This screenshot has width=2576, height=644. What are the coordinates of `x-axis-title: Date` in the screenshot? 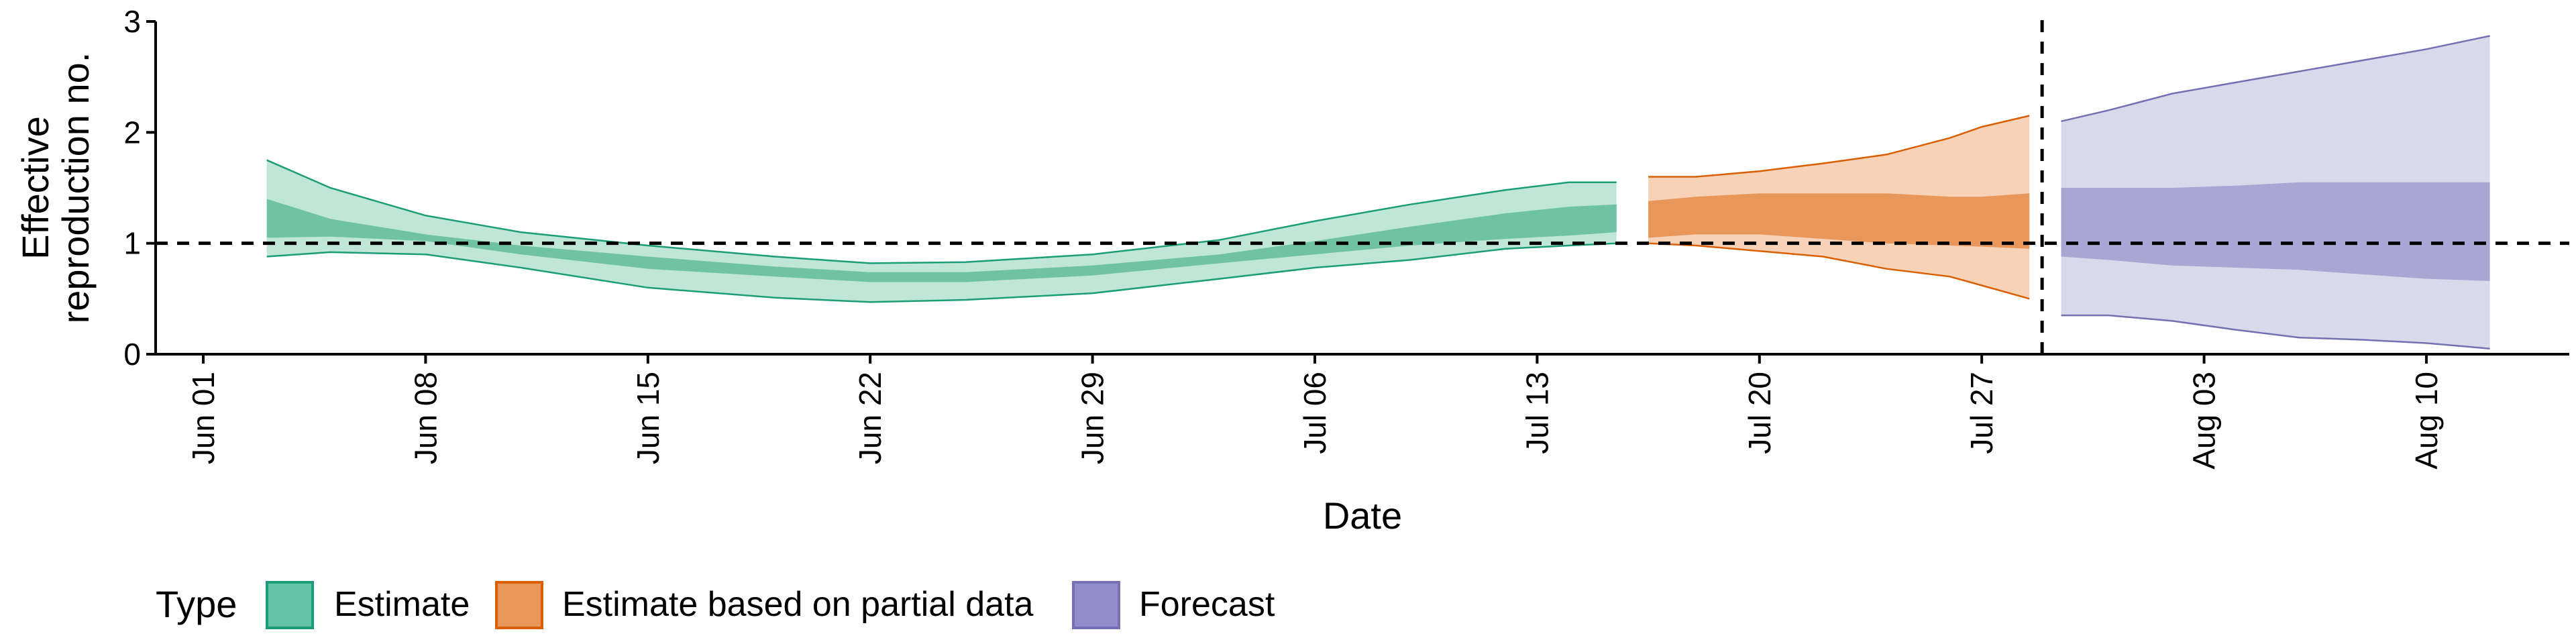 It's located at (1362, 515).